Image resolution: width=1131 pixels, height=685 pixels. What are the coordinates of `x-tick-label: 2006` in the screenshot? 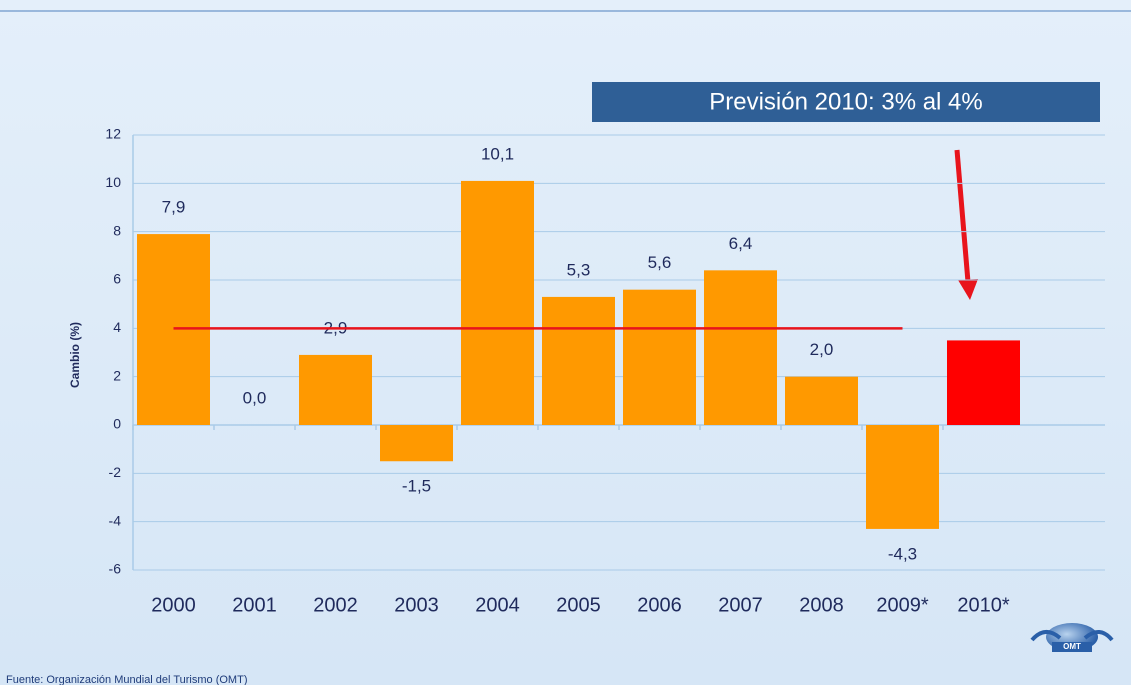 It's located at (659, 605).